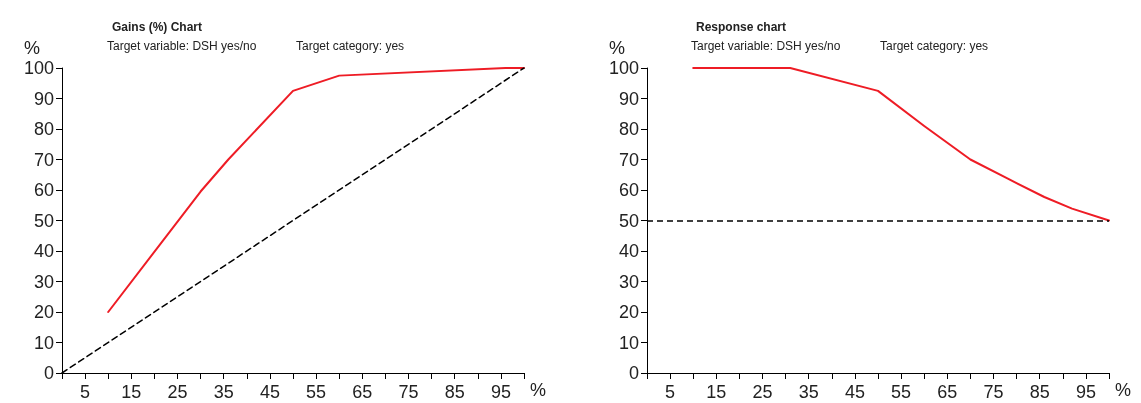  Describe the element at coordinates (901, 144) in the screenshot. I see `line-series` at that location.